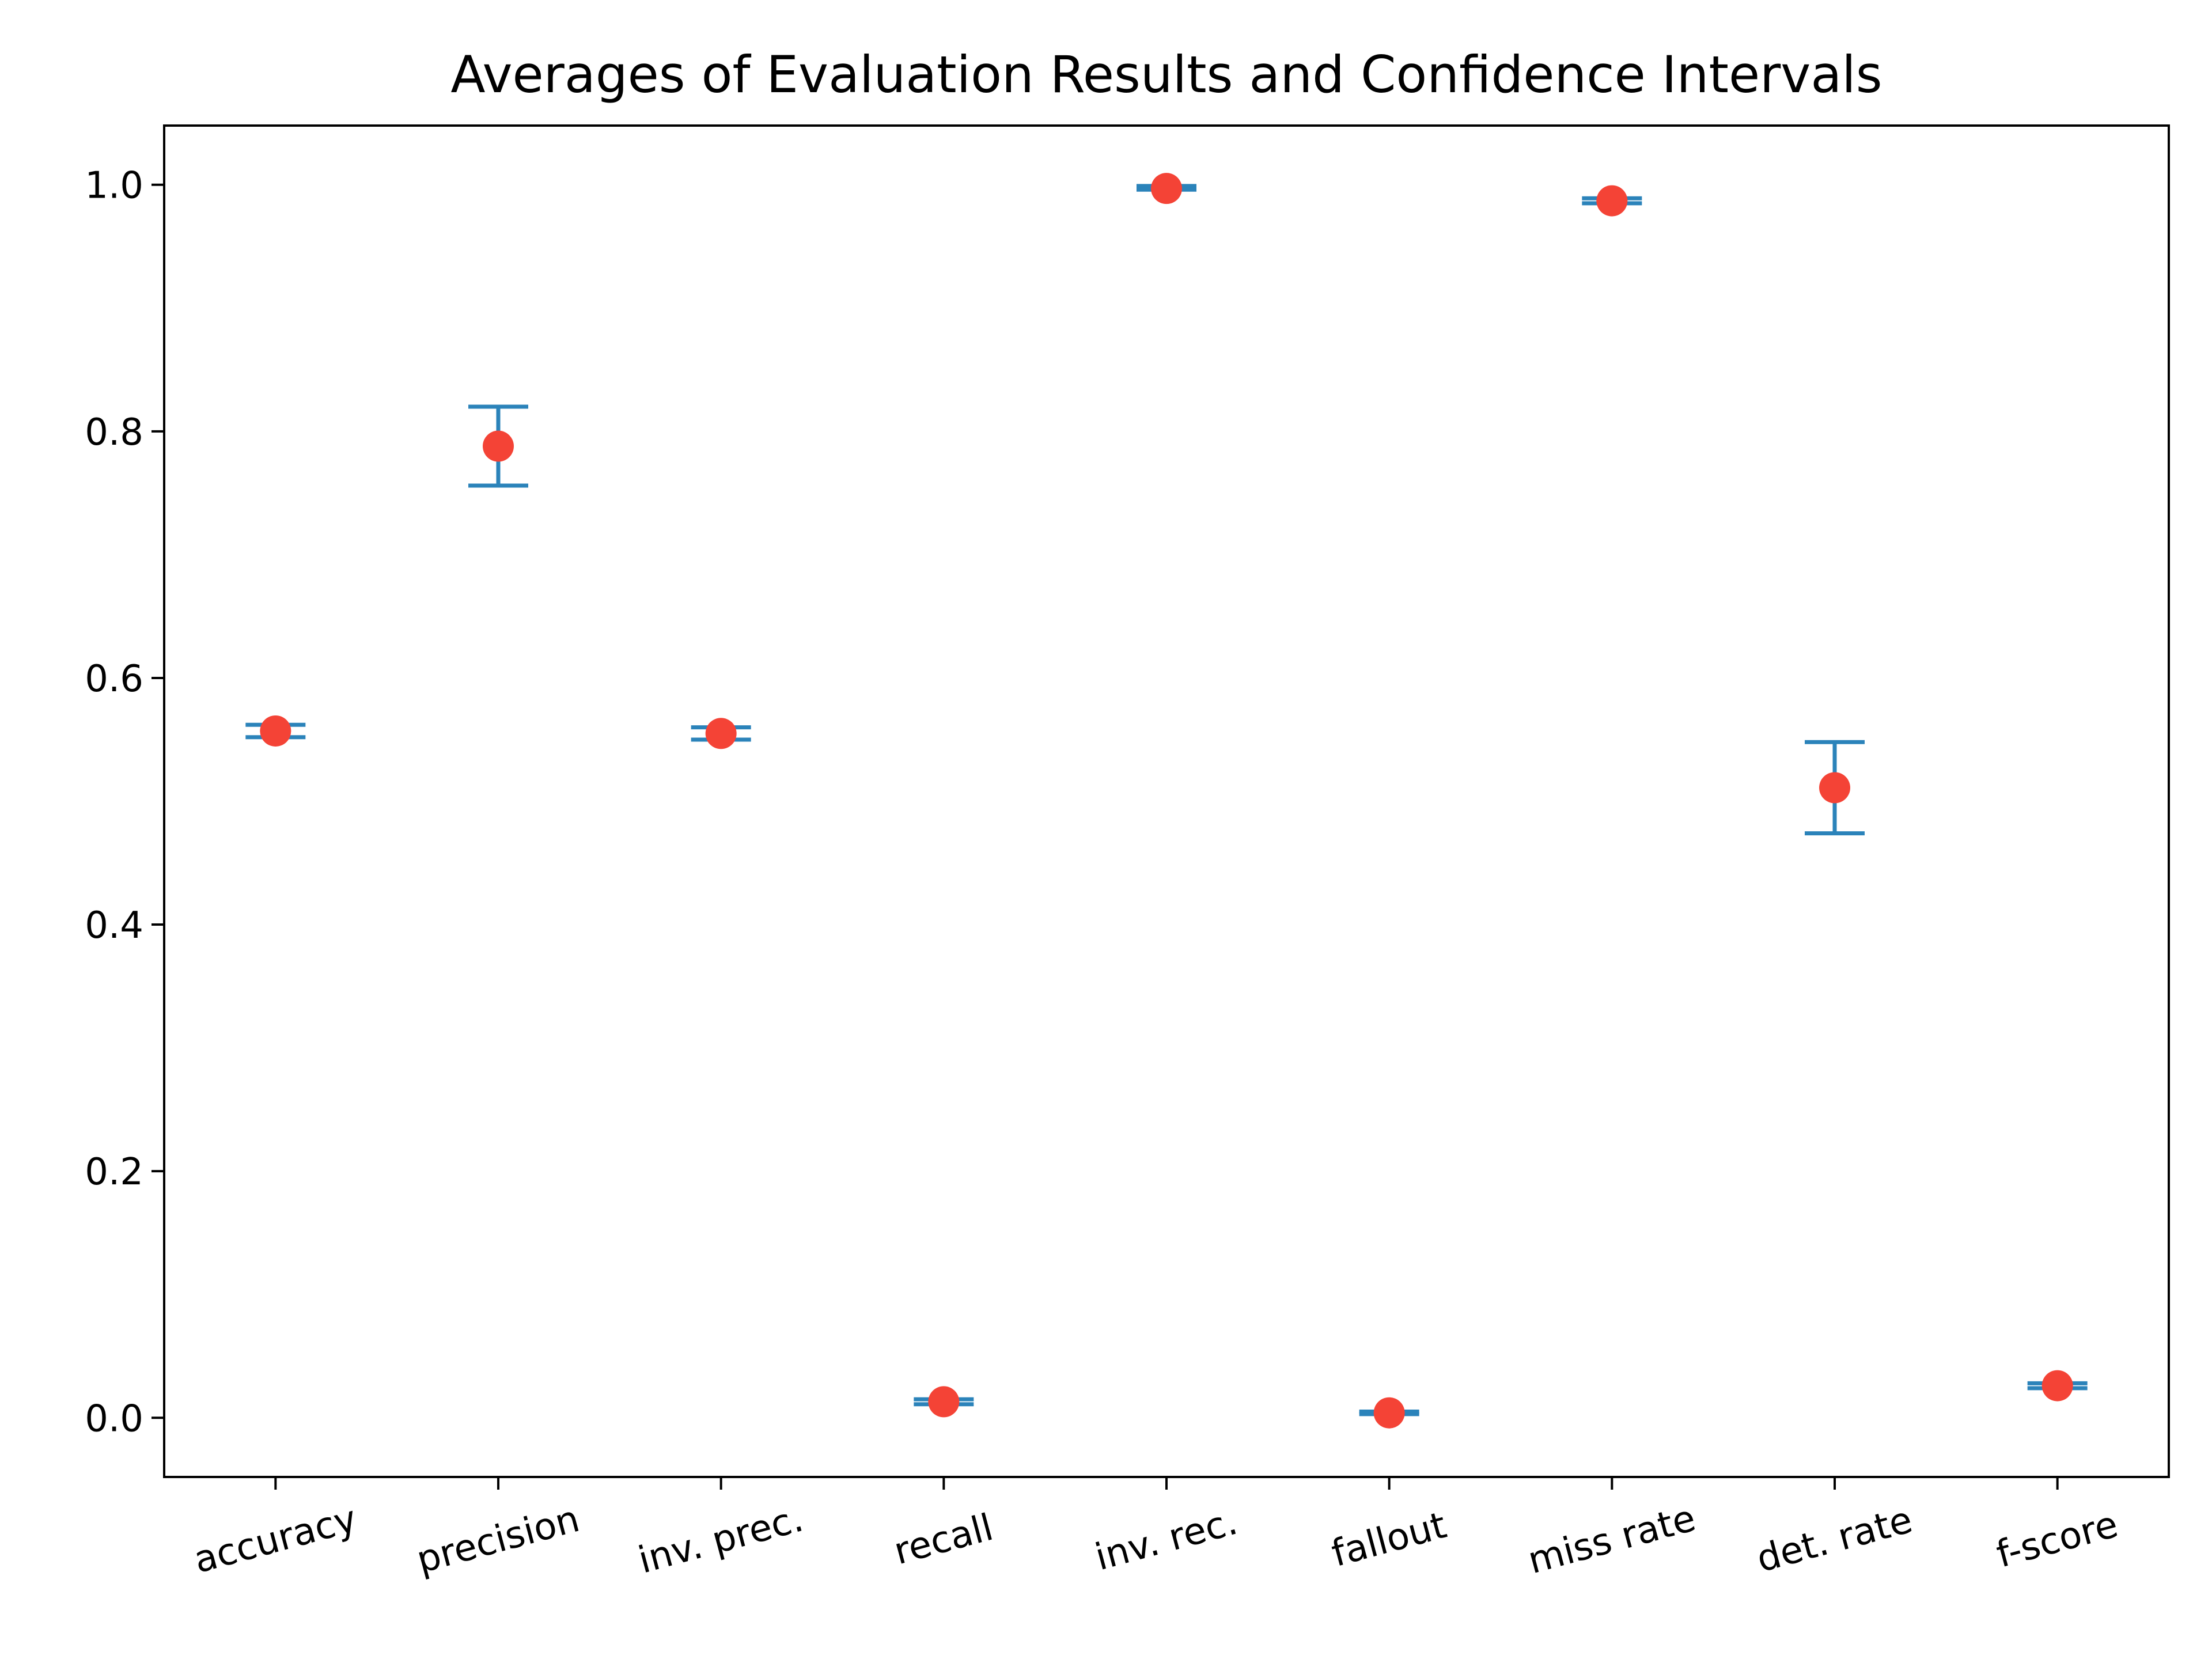 The height and width of the screenshot is (1659, 2212). I want to click on y-tick-label: 0.4, so click(114, 925).